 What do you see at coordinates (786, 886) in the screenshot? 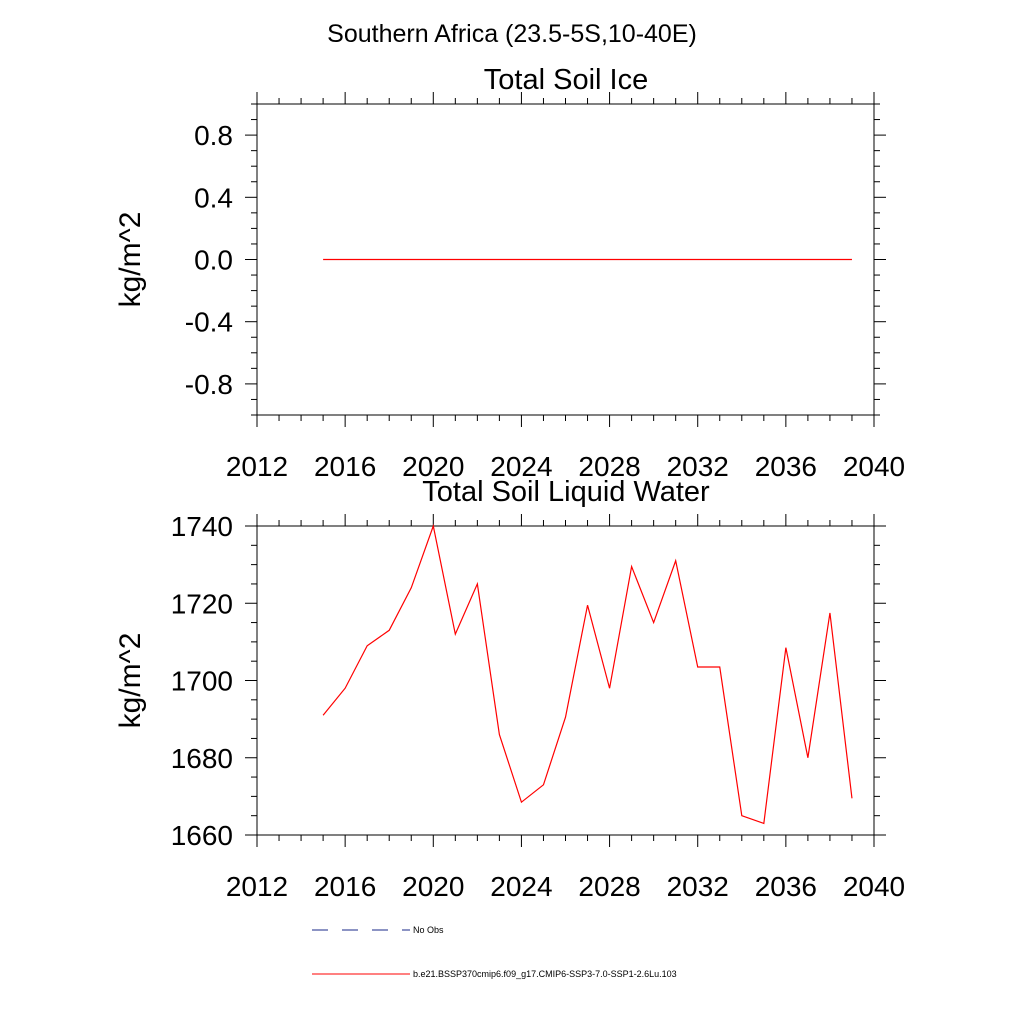
I see `water-x-tick-label: 2036` at bounding box center [786, 886].